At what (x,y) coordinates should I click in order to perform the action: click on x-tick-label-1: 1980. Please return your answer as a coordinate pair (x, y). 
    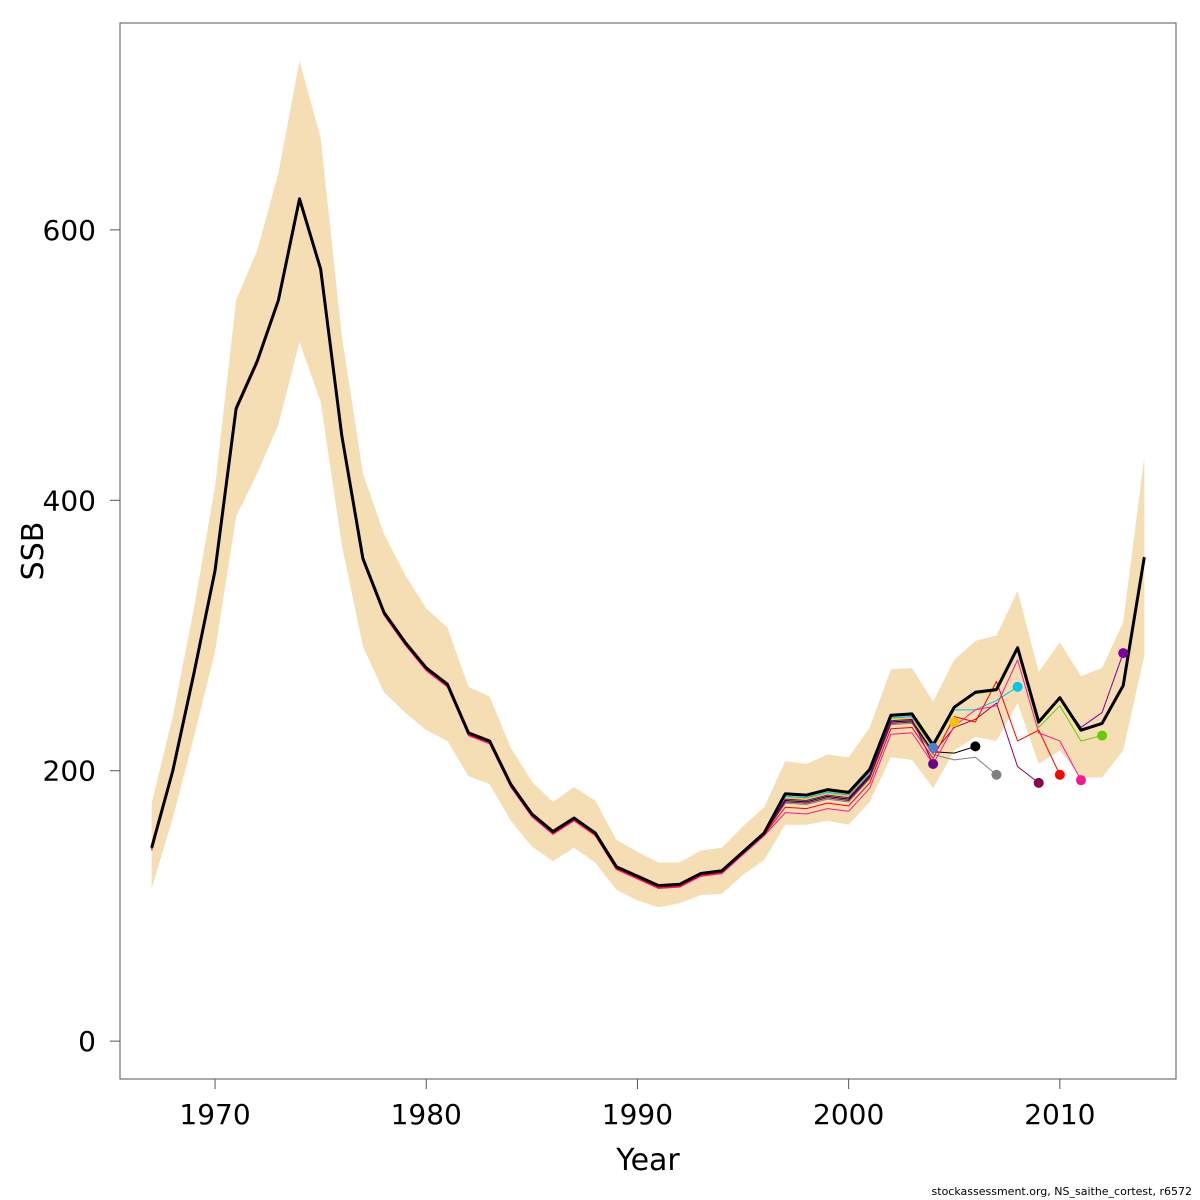
    Looking at the image, I should click on (426, 1114).